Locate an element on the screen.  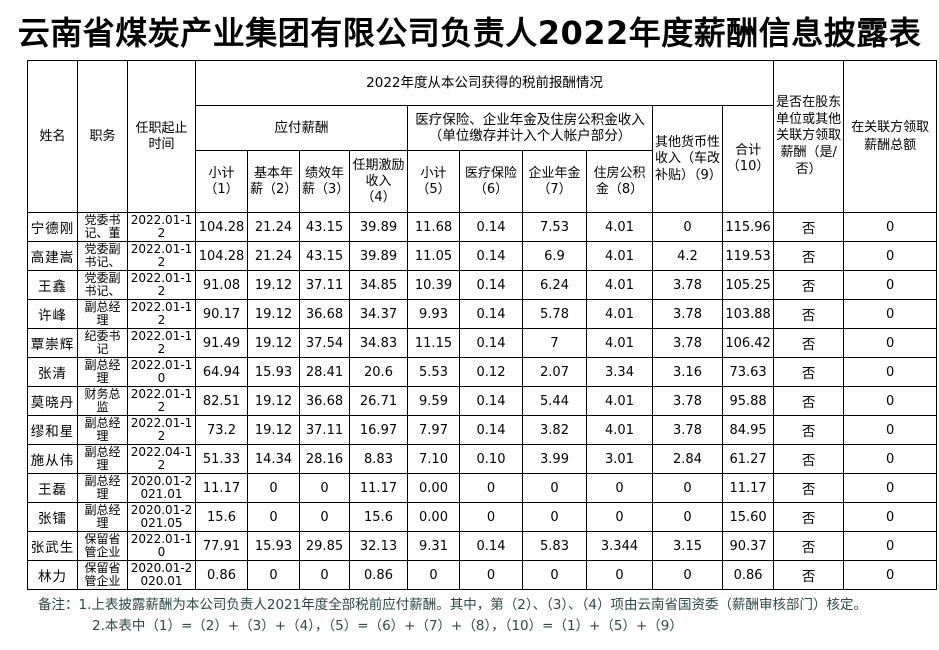
cell-performance-salary-3: 37.11 is located at coordinates (324, 285).